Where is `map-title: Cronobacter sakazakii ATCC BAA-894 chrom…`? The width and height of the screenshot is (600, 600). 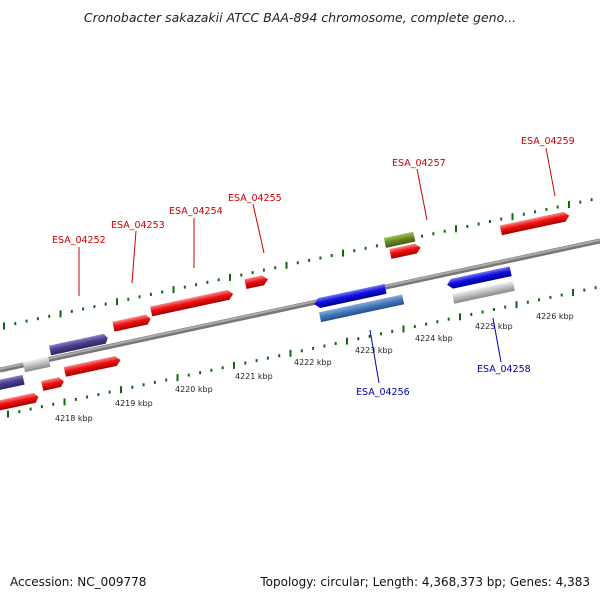
map-title: Cronobacter sakazakii ATCC BAA-894 chrom… is located at coordinates (300, 17).